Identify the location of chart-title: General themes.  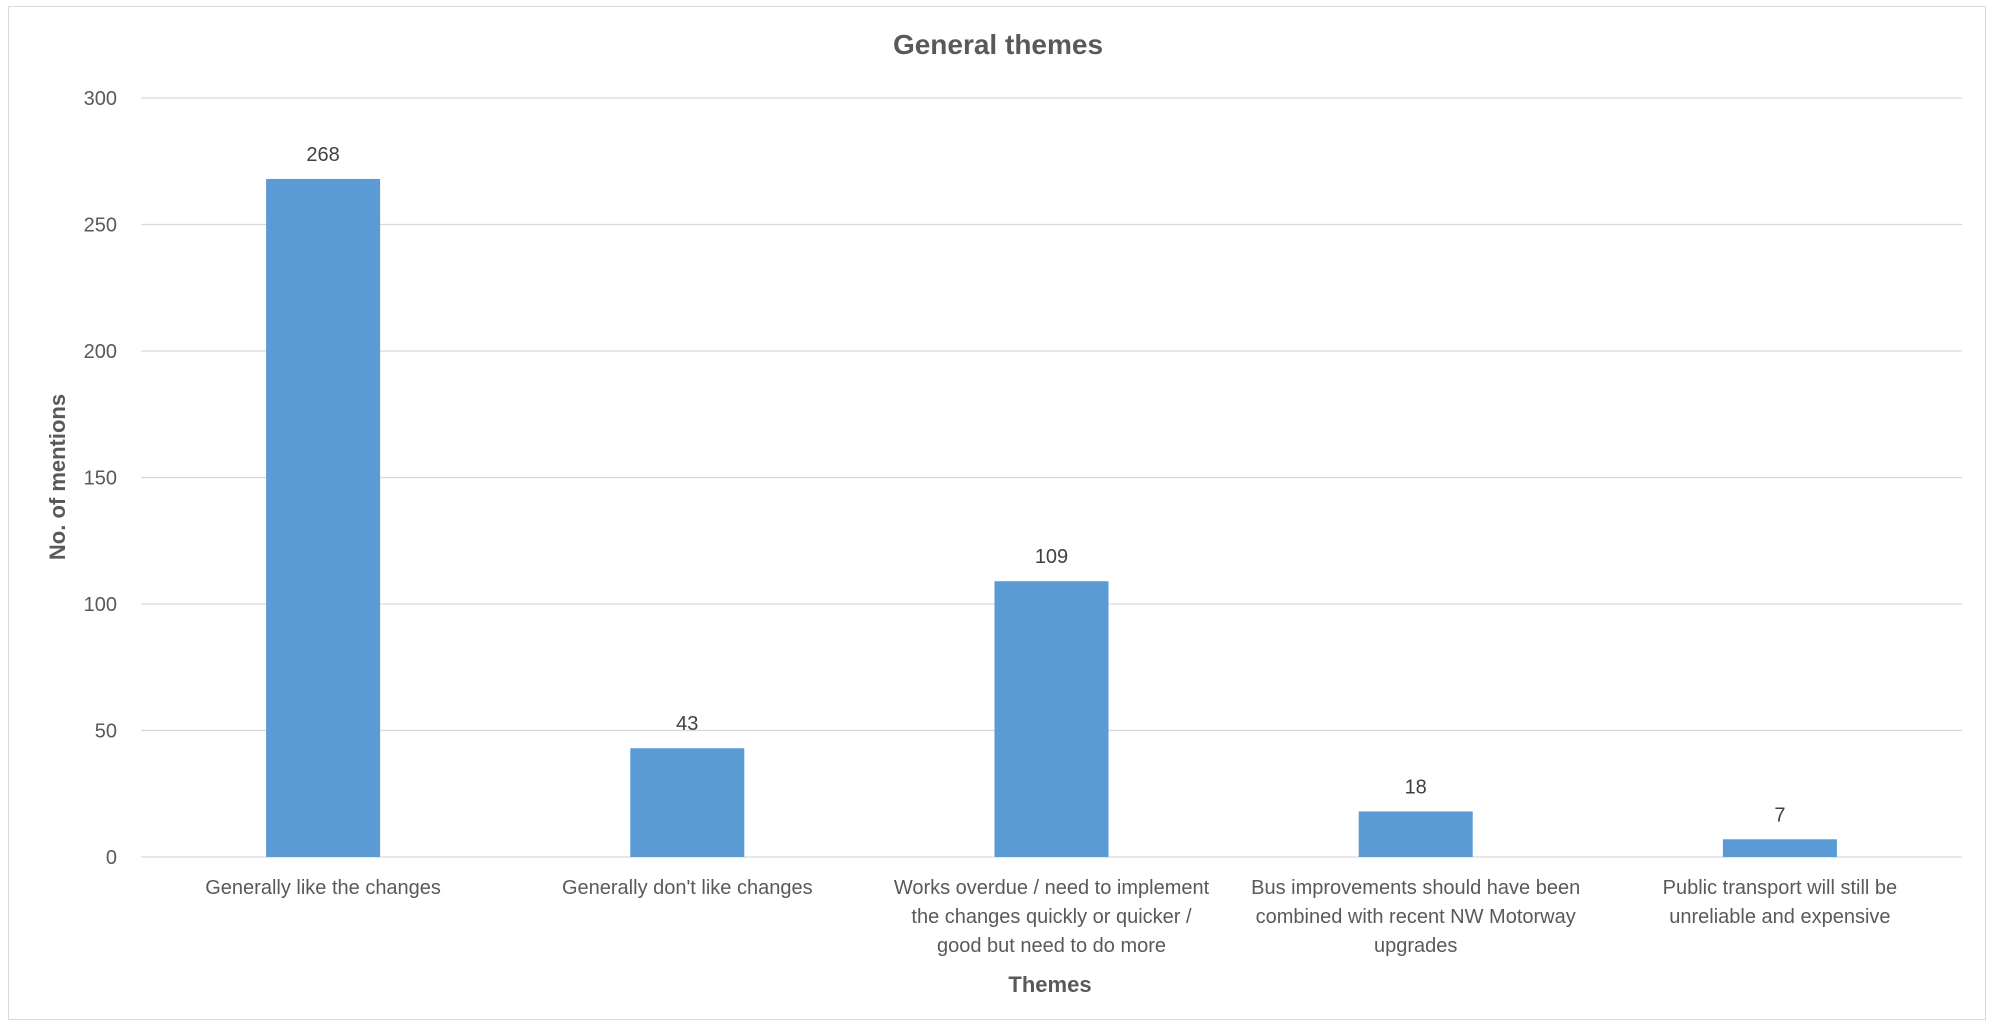
(998, 44).